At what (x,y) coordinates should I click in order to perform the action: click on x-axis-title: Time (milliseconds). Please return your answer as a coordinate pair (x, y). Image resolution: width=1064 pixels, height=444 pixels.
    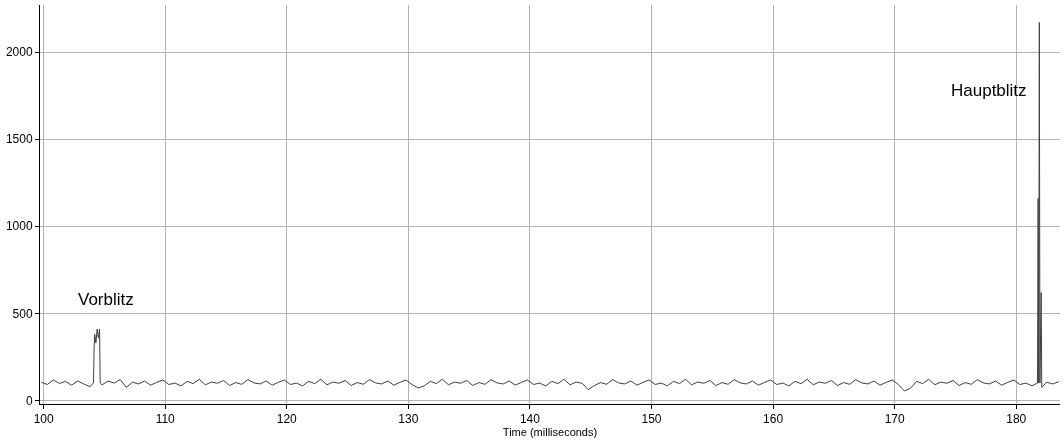
    Looking at the image, I should click on (550, 432).